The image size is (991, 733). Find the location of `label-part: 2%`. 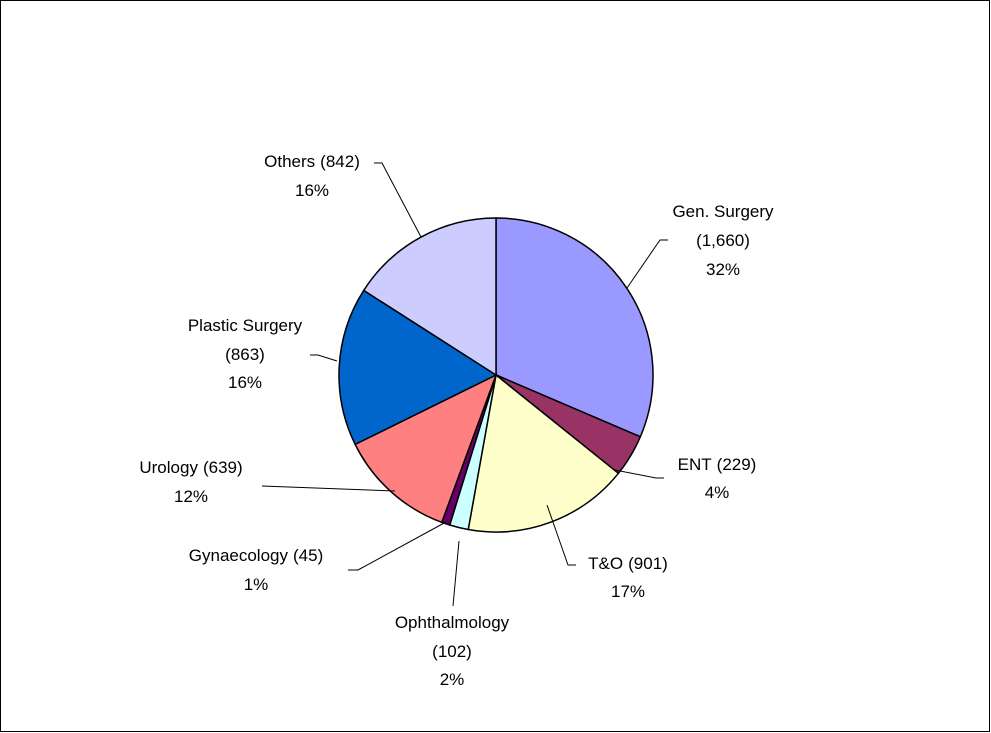

label-part: 2% is located at coordinates (452, 679).